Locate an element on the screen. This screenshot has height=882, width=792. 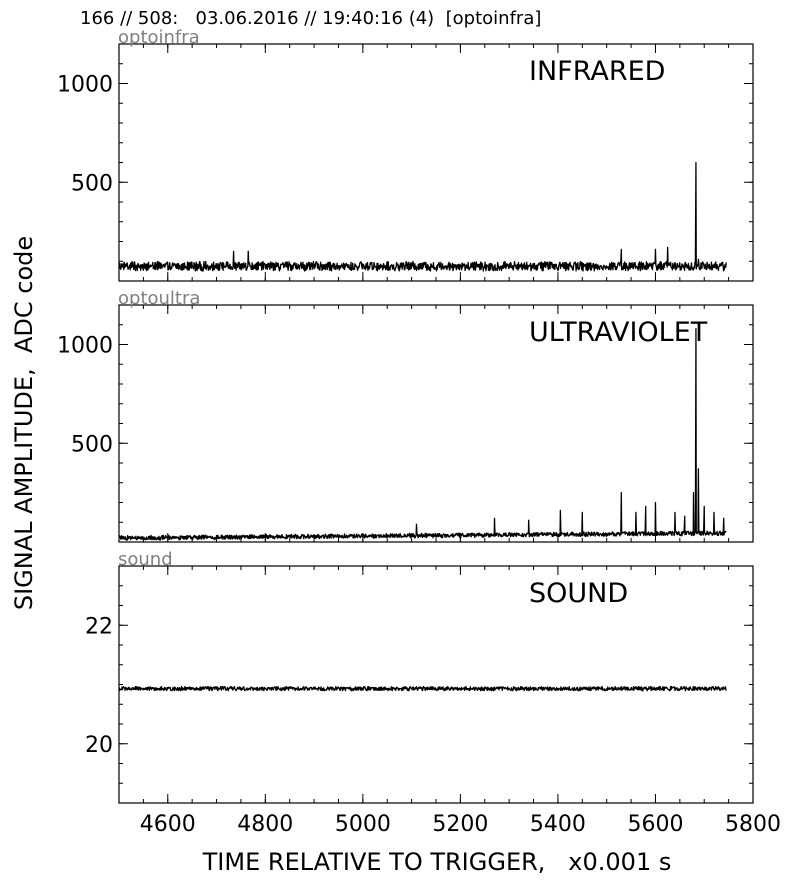
x-tick-label: 5000 is located at coordinates (363, 824).